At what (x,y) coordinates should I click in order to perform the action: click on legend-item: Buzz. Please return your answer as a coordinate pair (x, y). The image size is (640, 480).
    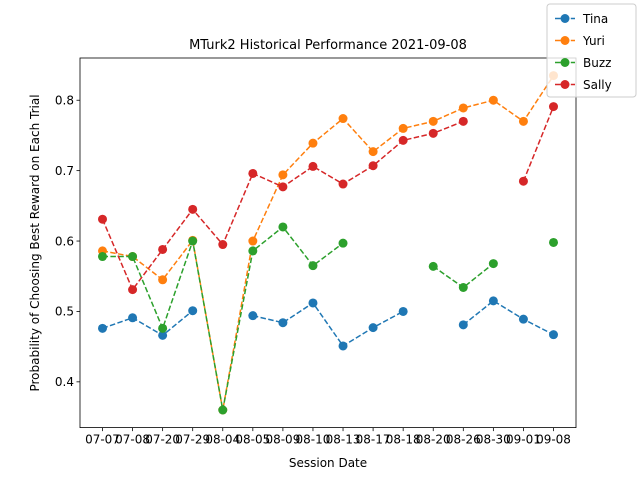
    Looking at the image, I should click on (583, 63).